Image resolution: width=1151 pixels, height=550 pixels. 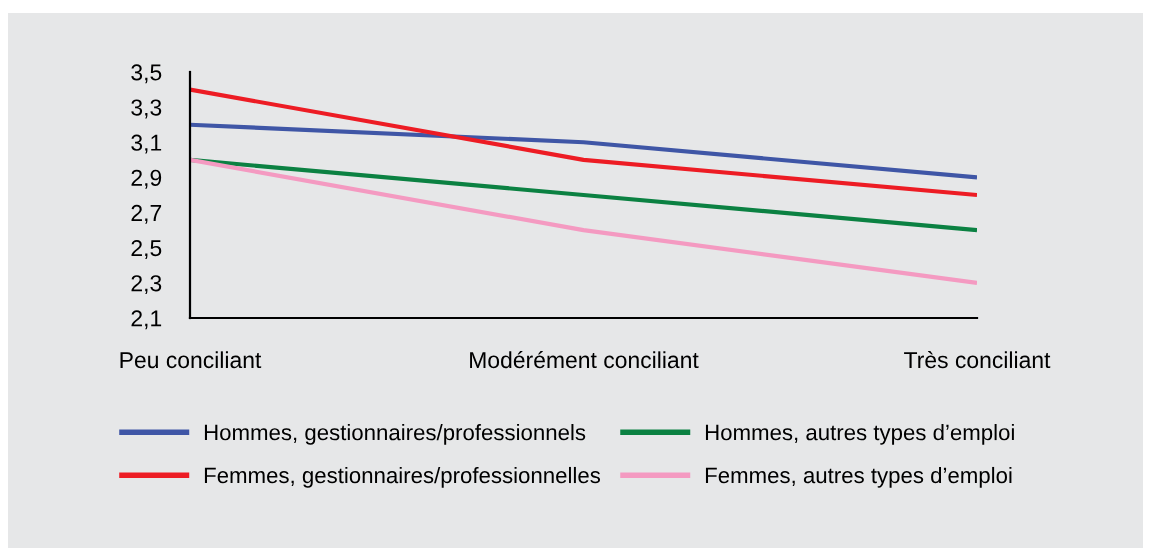 What do you see at coordinates (146, 285) in the screenshot?
I see `y-tick-label: 2,3` at bounding box center [146, 285].